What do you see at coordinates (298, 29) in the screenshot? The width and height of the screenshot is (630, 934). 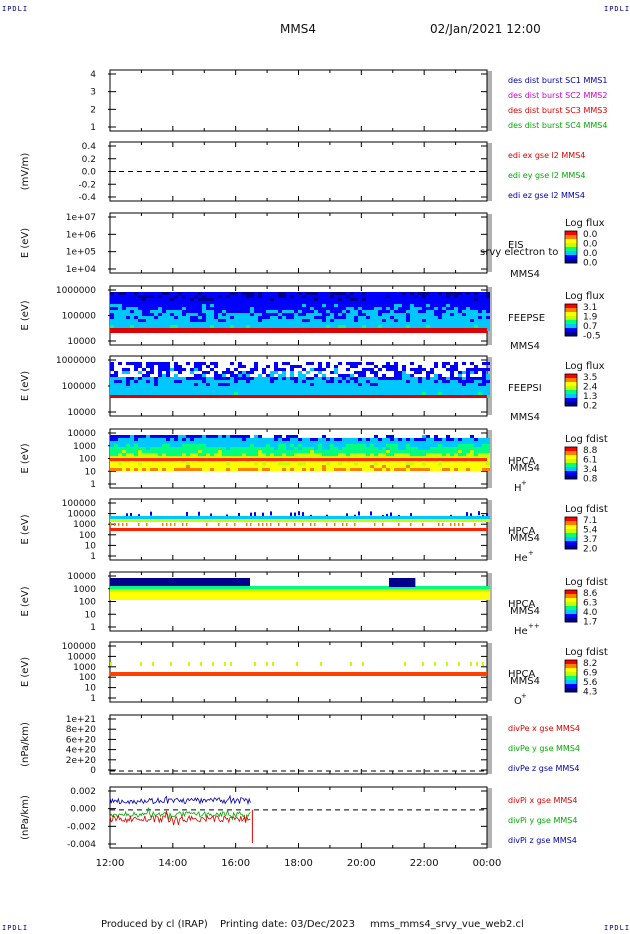 I see `header-title: MMS4` at bounding box center [298, 29].